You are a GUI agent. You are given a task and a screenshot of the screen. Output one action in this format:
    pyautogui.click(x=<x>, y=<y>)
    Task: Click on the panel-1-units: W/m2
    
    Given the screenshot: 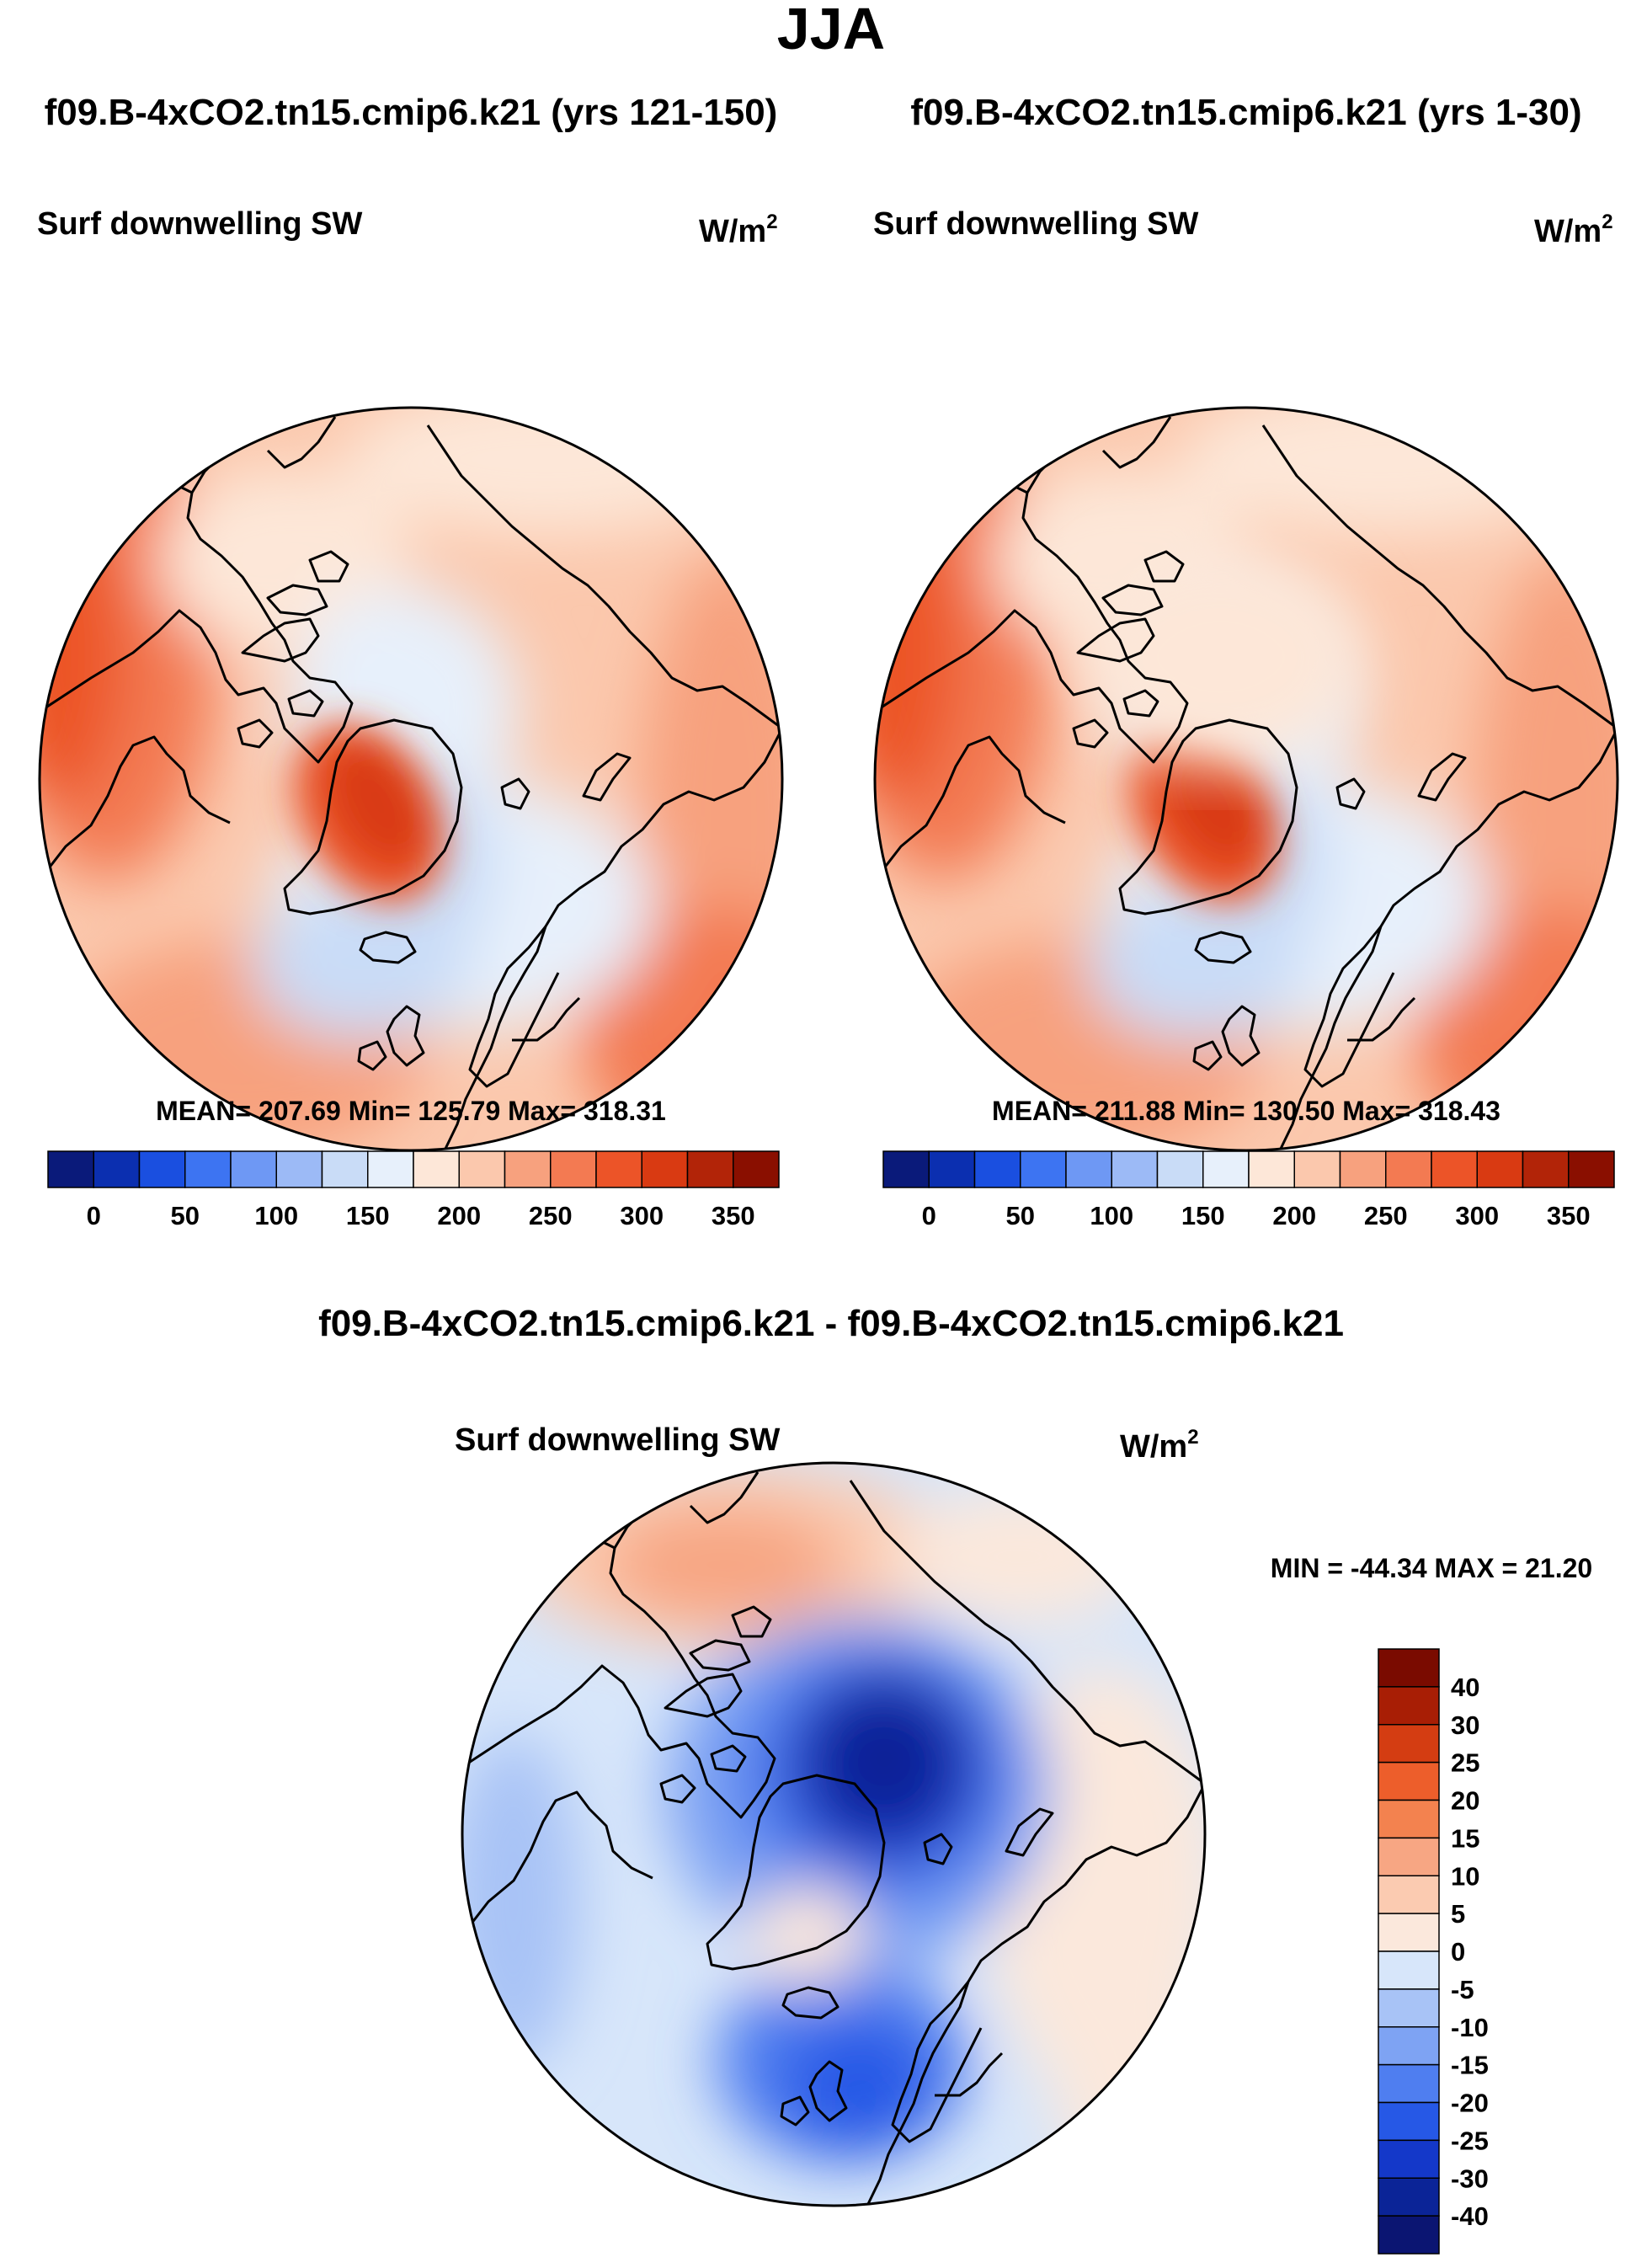 What is the action you would take?
    pyautogui.click(x=738, y=230)
    